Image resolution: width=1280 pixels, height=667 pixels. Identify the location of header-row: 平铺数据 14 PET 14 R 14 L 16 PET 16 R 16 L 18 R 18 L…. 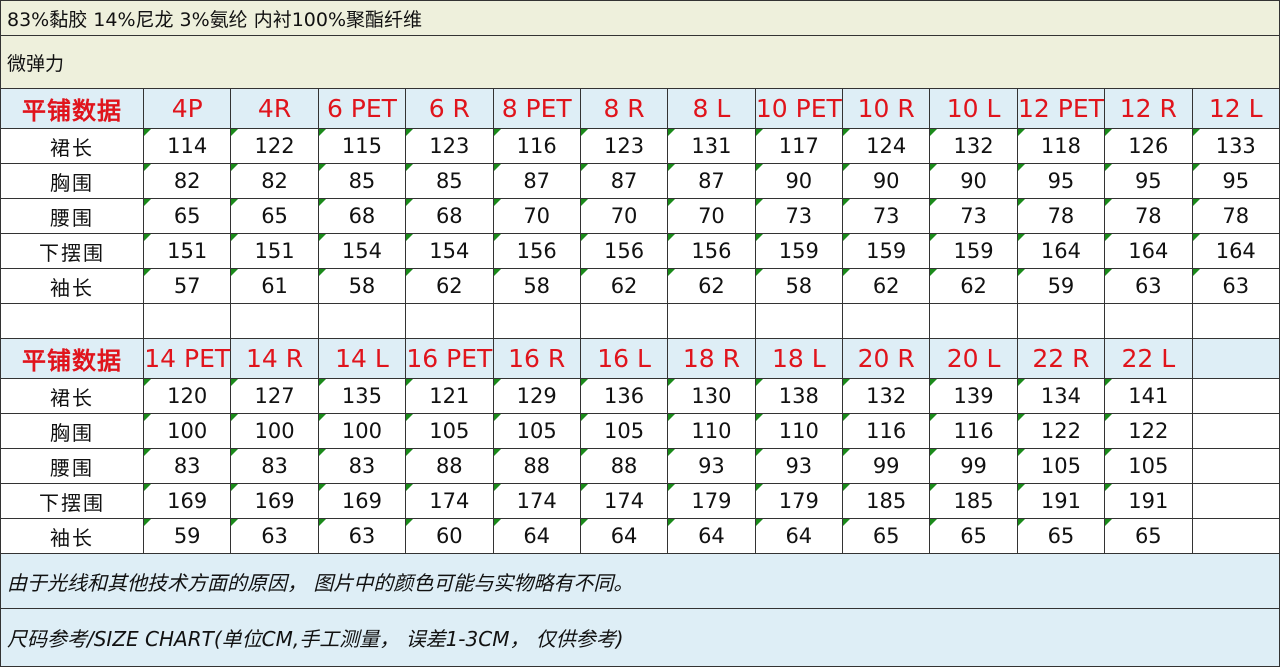
(640, 358).